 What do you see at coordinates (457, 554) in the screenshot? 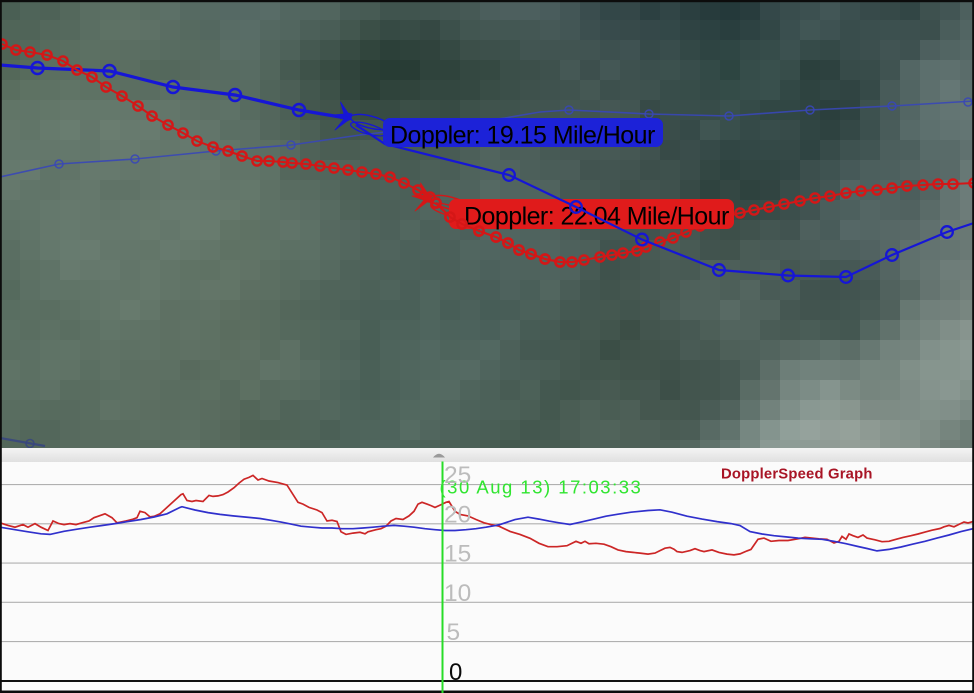
I see `svg-text: 15` at bounding box center [457, 554].